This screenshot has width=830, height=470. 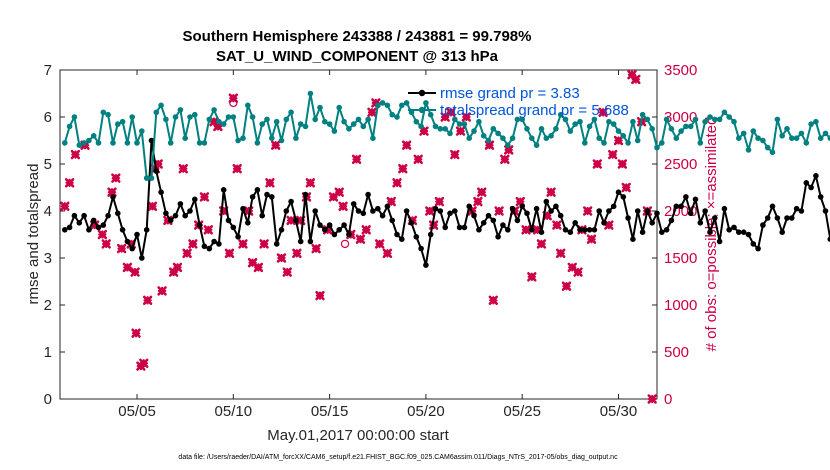 I want to click on y2-tick-label: 500, so click(x=676, y=352).